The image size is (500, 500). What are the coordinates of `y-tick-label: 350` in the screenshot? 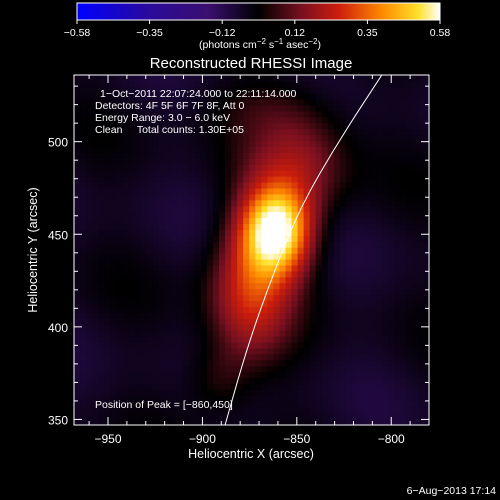 It's located at (58, 420).